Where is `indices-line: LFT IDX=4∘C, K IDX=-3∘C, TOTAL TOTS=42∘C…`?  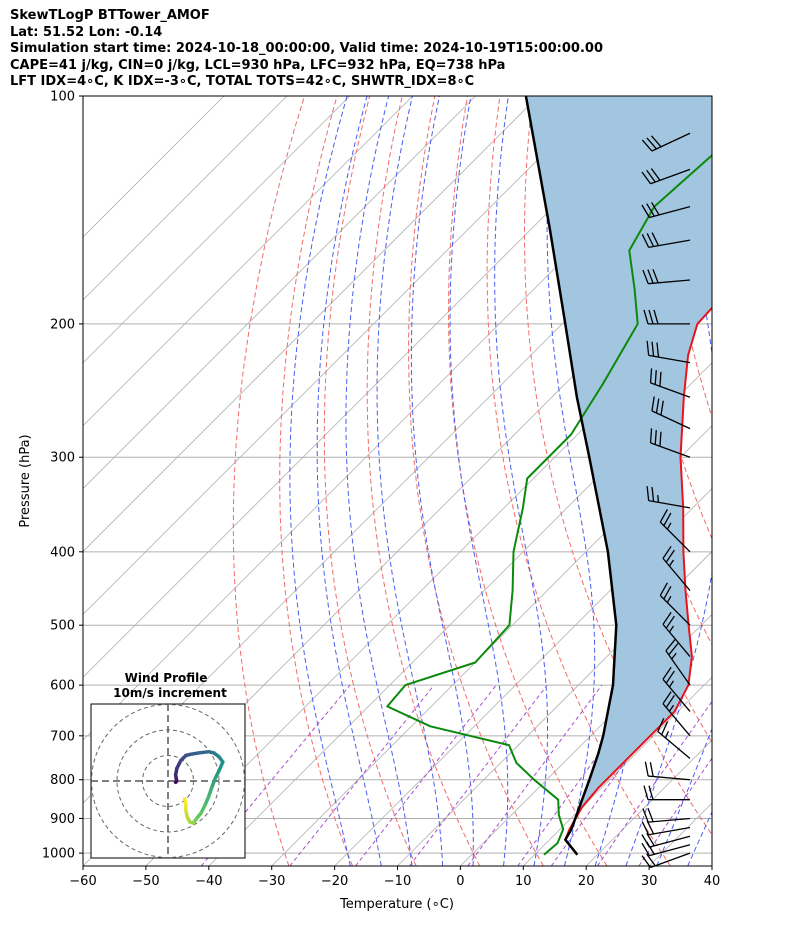 indices-line: LFT IDX=4∘C, K IDX=-3∘C, TOTAL TOTS=42∘C… is located at coordinates (242, 81).